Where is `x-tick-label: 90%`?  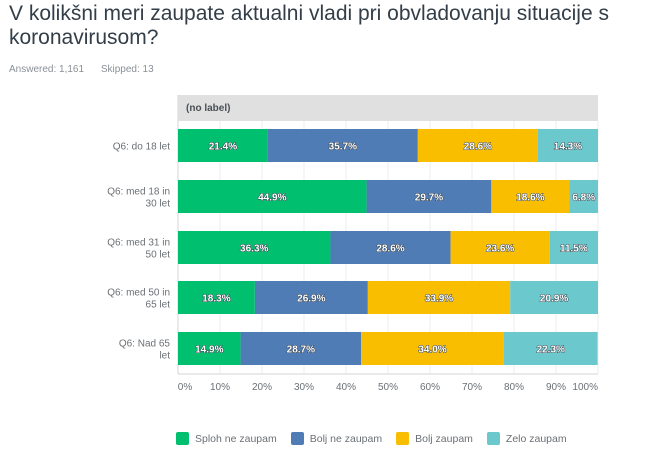 x-tick-label: 90% is located at coordinates (556, 387).